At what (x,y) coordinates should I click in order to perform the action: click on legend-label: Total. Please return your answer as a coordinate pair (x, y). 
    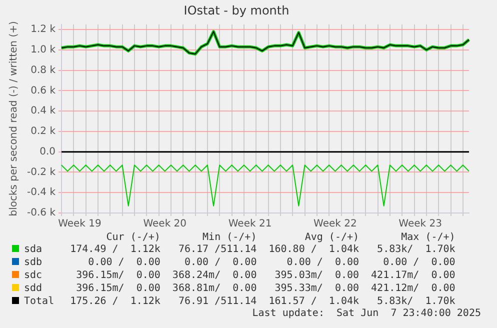
    Looking at the image, I should click on (39, 301).